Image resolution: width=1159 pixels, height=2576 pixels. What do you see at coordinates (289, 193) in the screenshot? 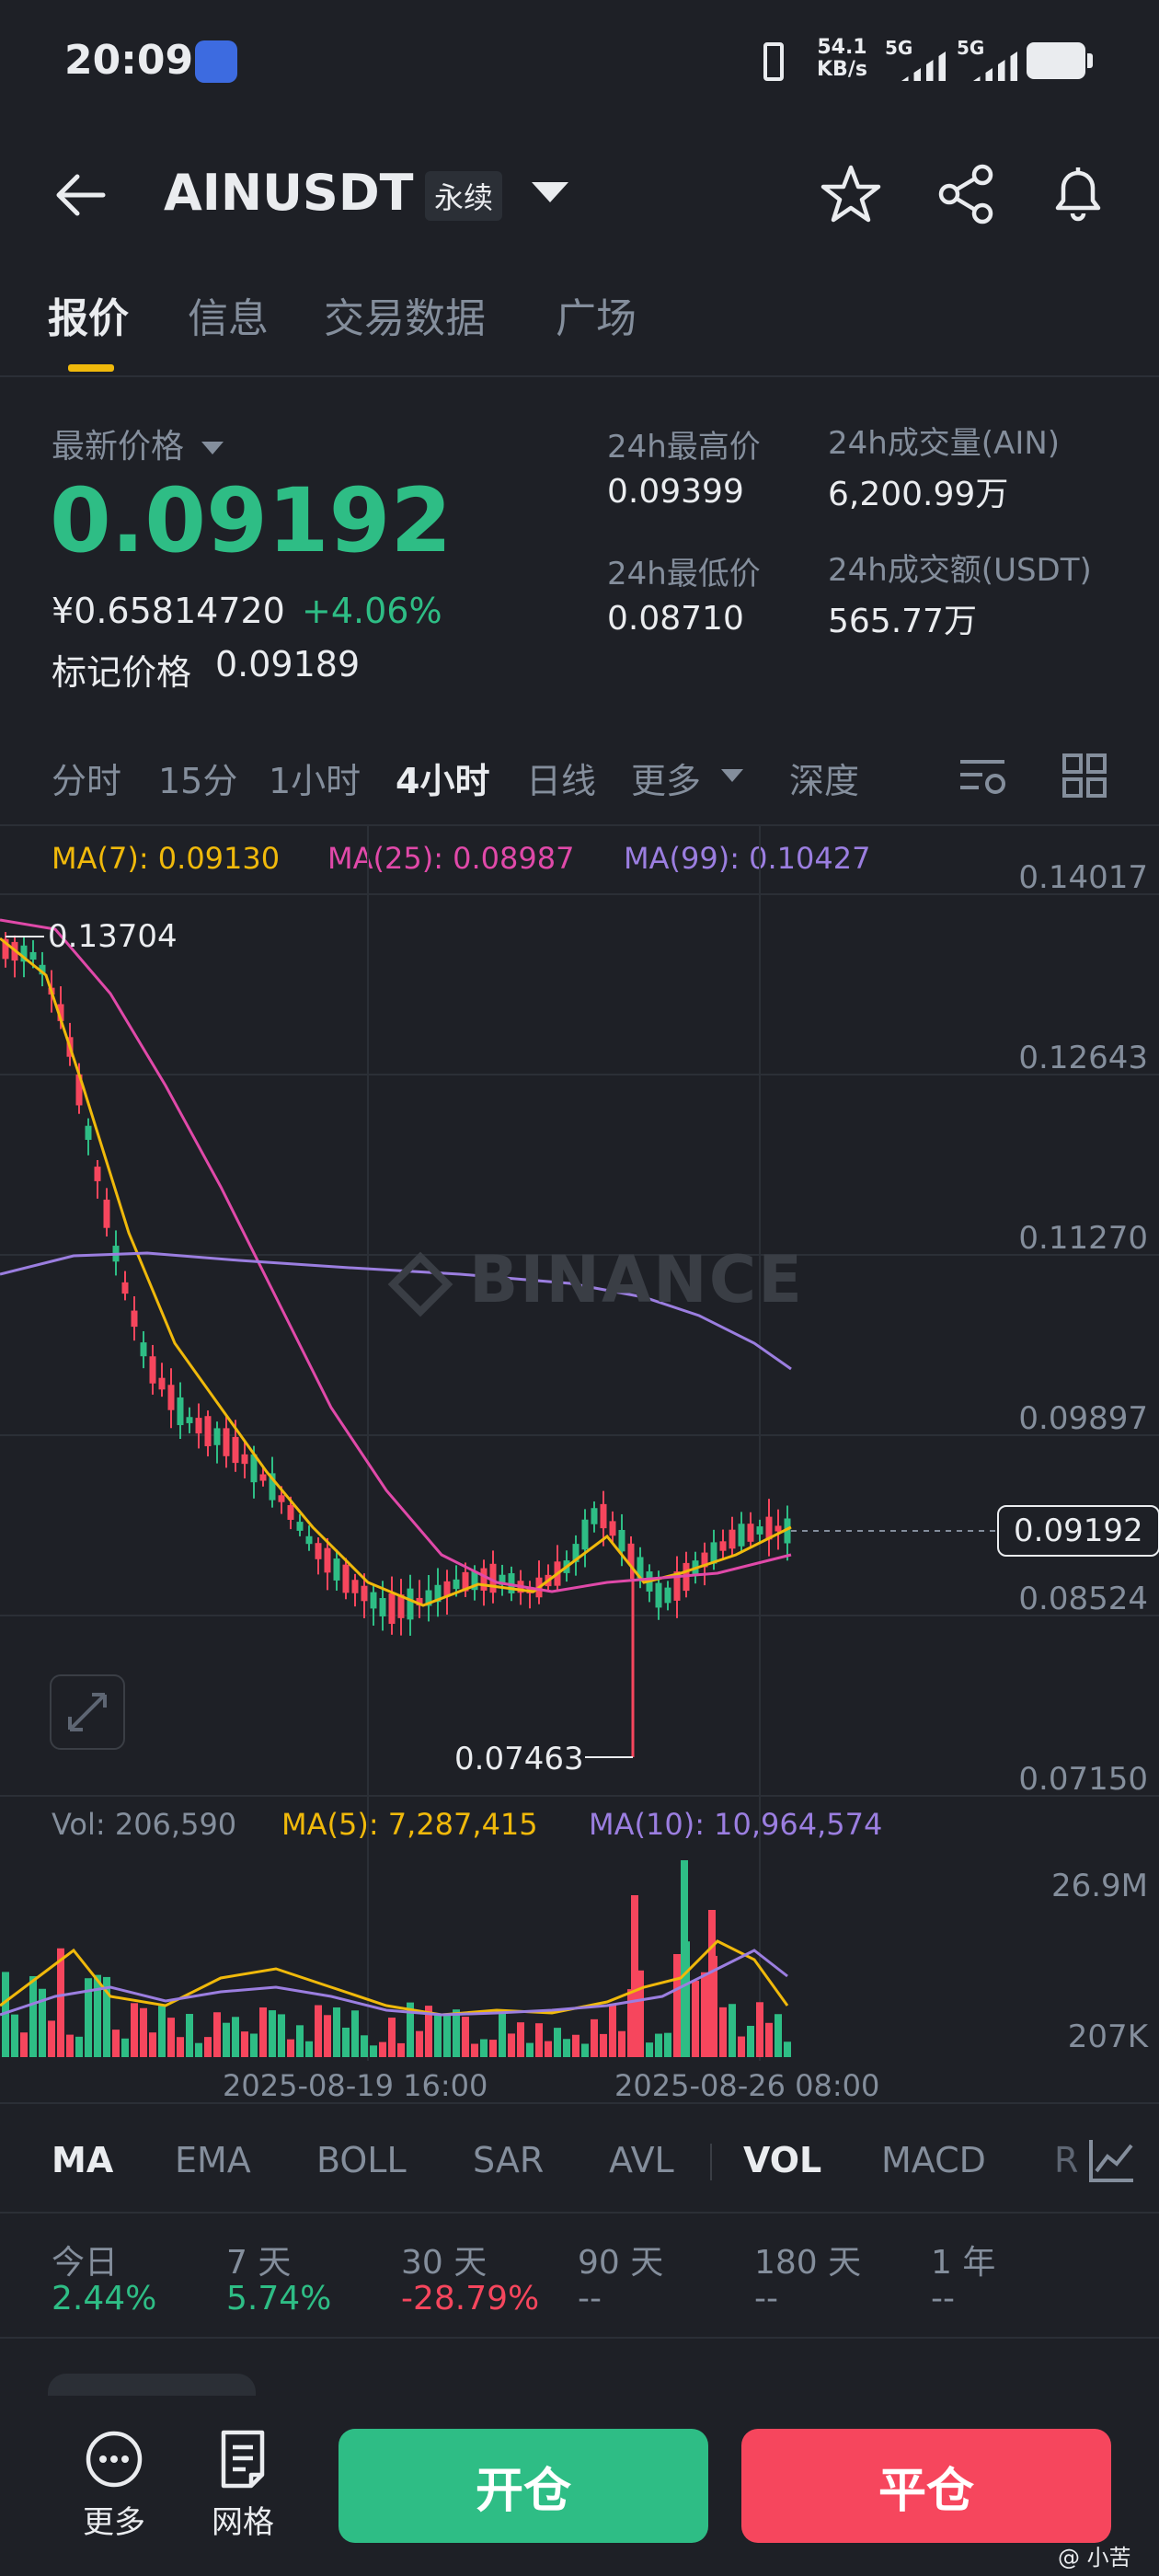
I see `symbol-title: AINUSDT` at bounding box center [289, 193].